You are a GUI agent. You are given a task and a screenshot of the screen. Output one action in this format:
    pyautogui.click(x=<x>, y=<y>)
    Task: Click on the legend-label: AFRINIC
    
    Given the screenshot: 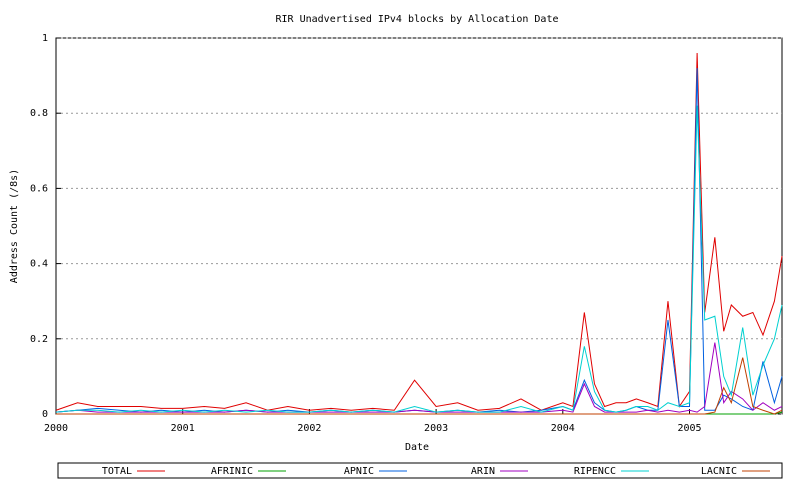 What is the action you would take?
    pyautogui.click(x=232, y=471)
    